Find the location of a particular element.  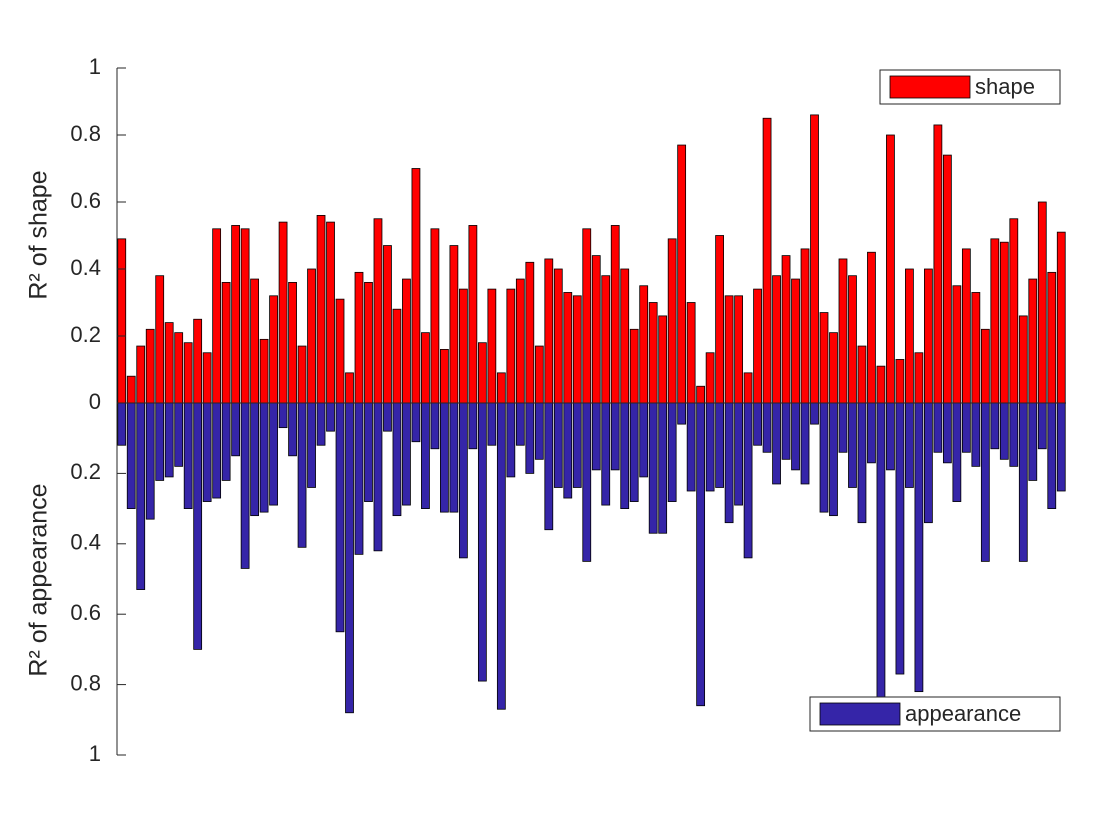

y2-tick-label: 0.6 is located at coordinates (85, 612).